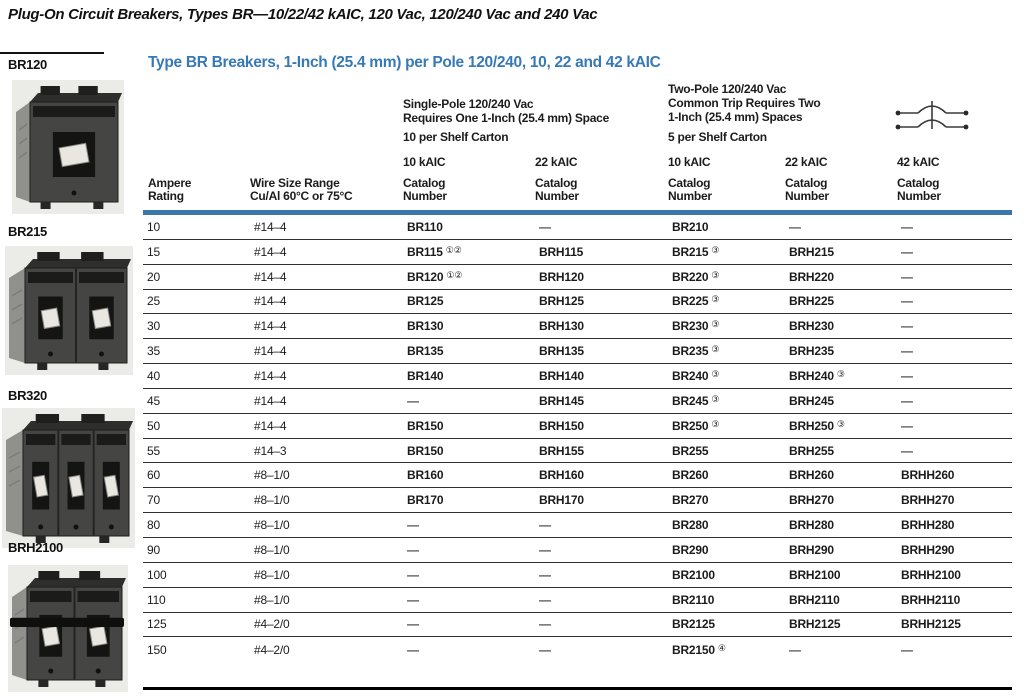 Image resolution: width=1030 pixels, height=699 pixels. I want to click on ampere-cell: 35, so click(153, 351).